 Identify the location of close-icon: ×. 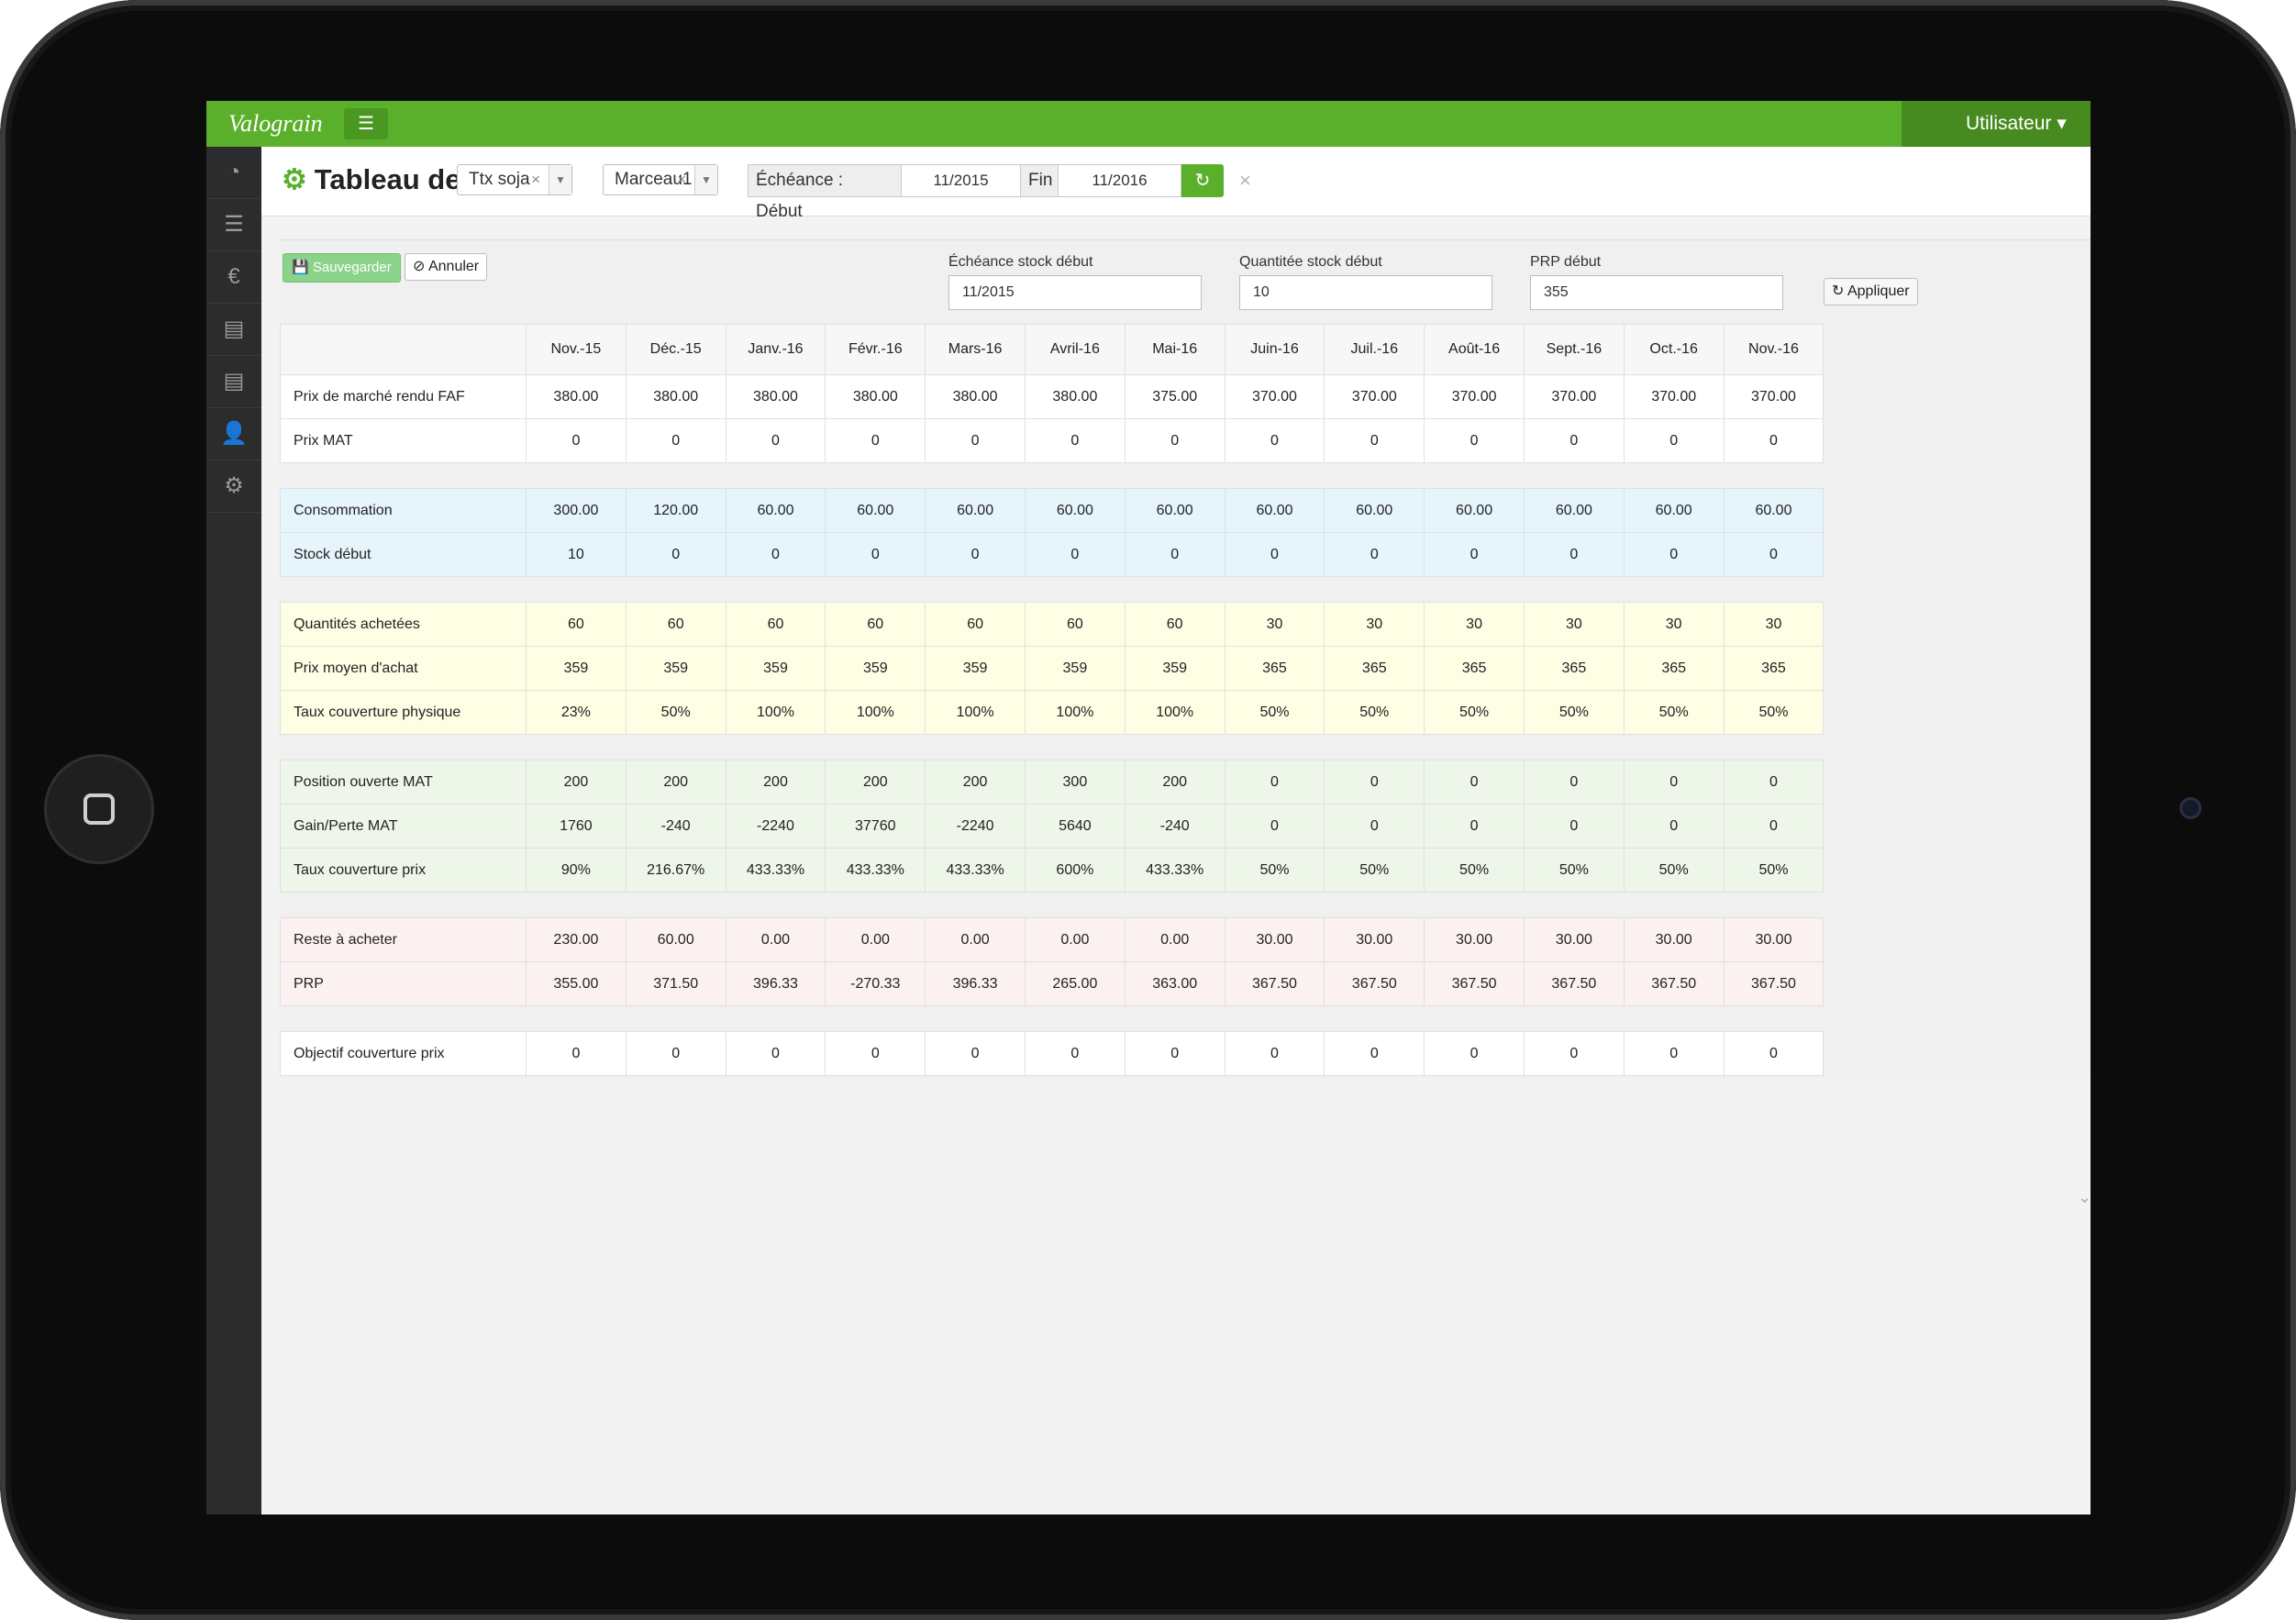
(1245, 180).